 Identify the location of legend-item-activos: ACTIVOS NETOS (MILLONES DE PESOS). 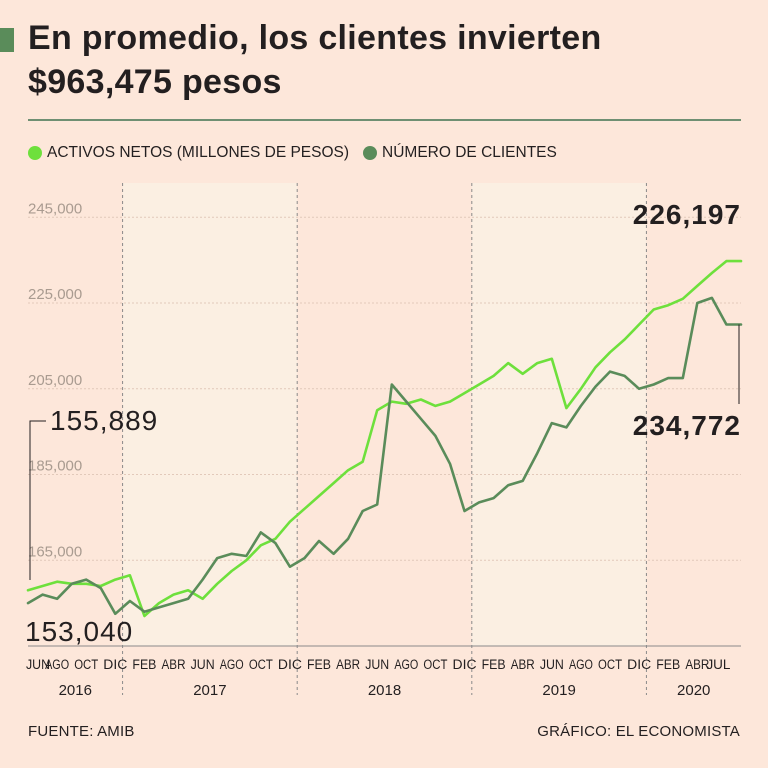
(188, 153).